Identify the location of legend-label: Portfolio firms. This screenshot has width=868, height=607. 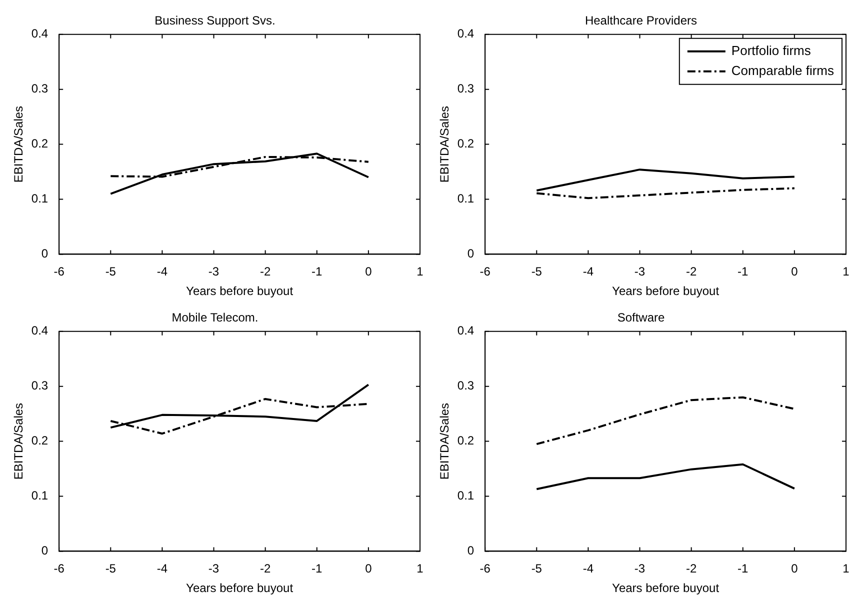
(771, 50).